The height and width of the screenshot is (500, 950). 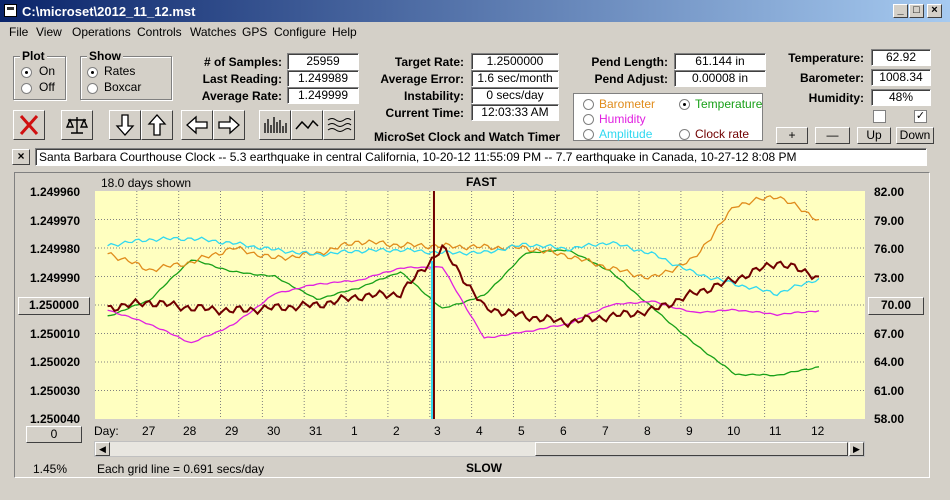 I want to click on rate-center-box: 1.250000, so click(x=54, y=306).